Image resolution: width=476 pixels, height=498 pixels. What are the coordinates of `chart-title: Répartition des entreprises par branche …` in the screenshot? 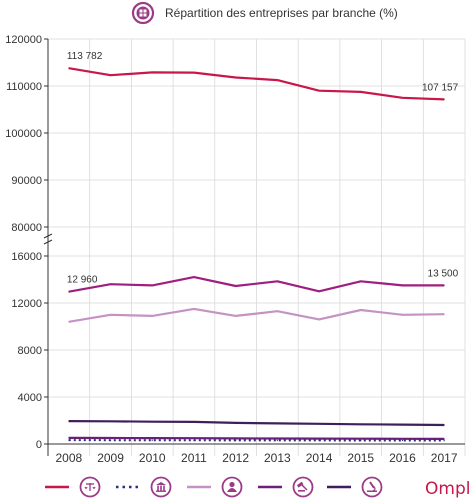 It's located at (281, 13).